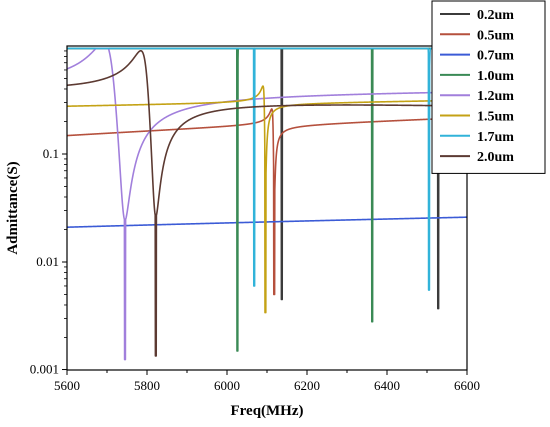 The image size is (550, 427). Describe the element at coordinates (495, 76) in the screenshot. I see `legend-label-1.0um: 1.0um` at that location.